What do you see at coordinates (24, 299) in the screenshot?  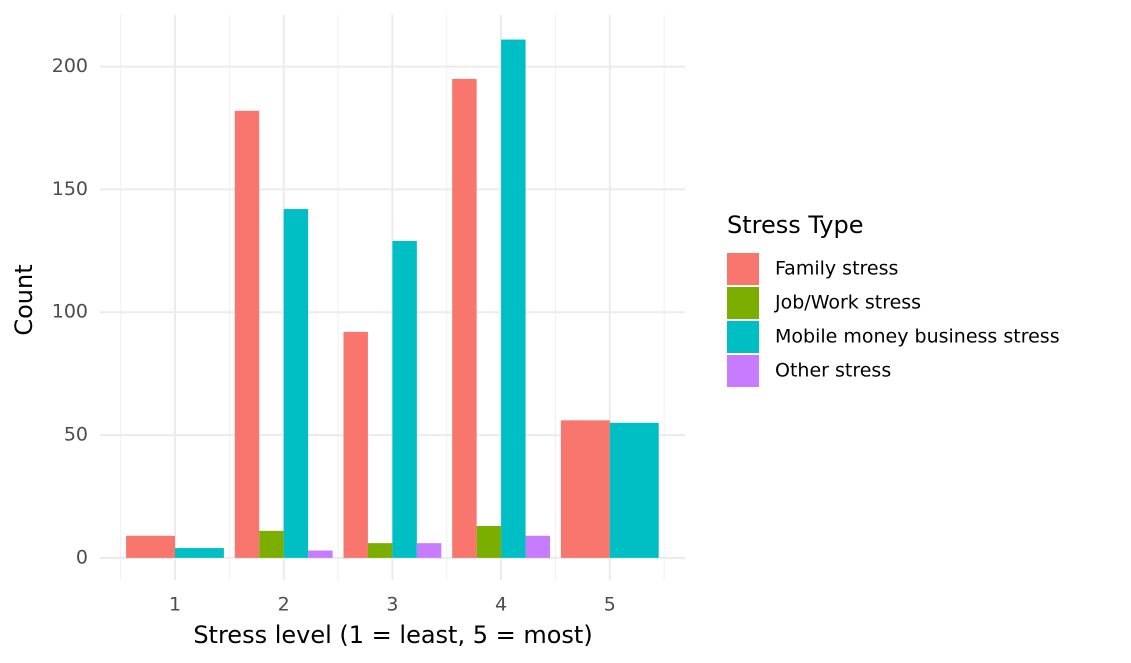 I see `y-axis-title: Count` at bounding box center [24, 299].